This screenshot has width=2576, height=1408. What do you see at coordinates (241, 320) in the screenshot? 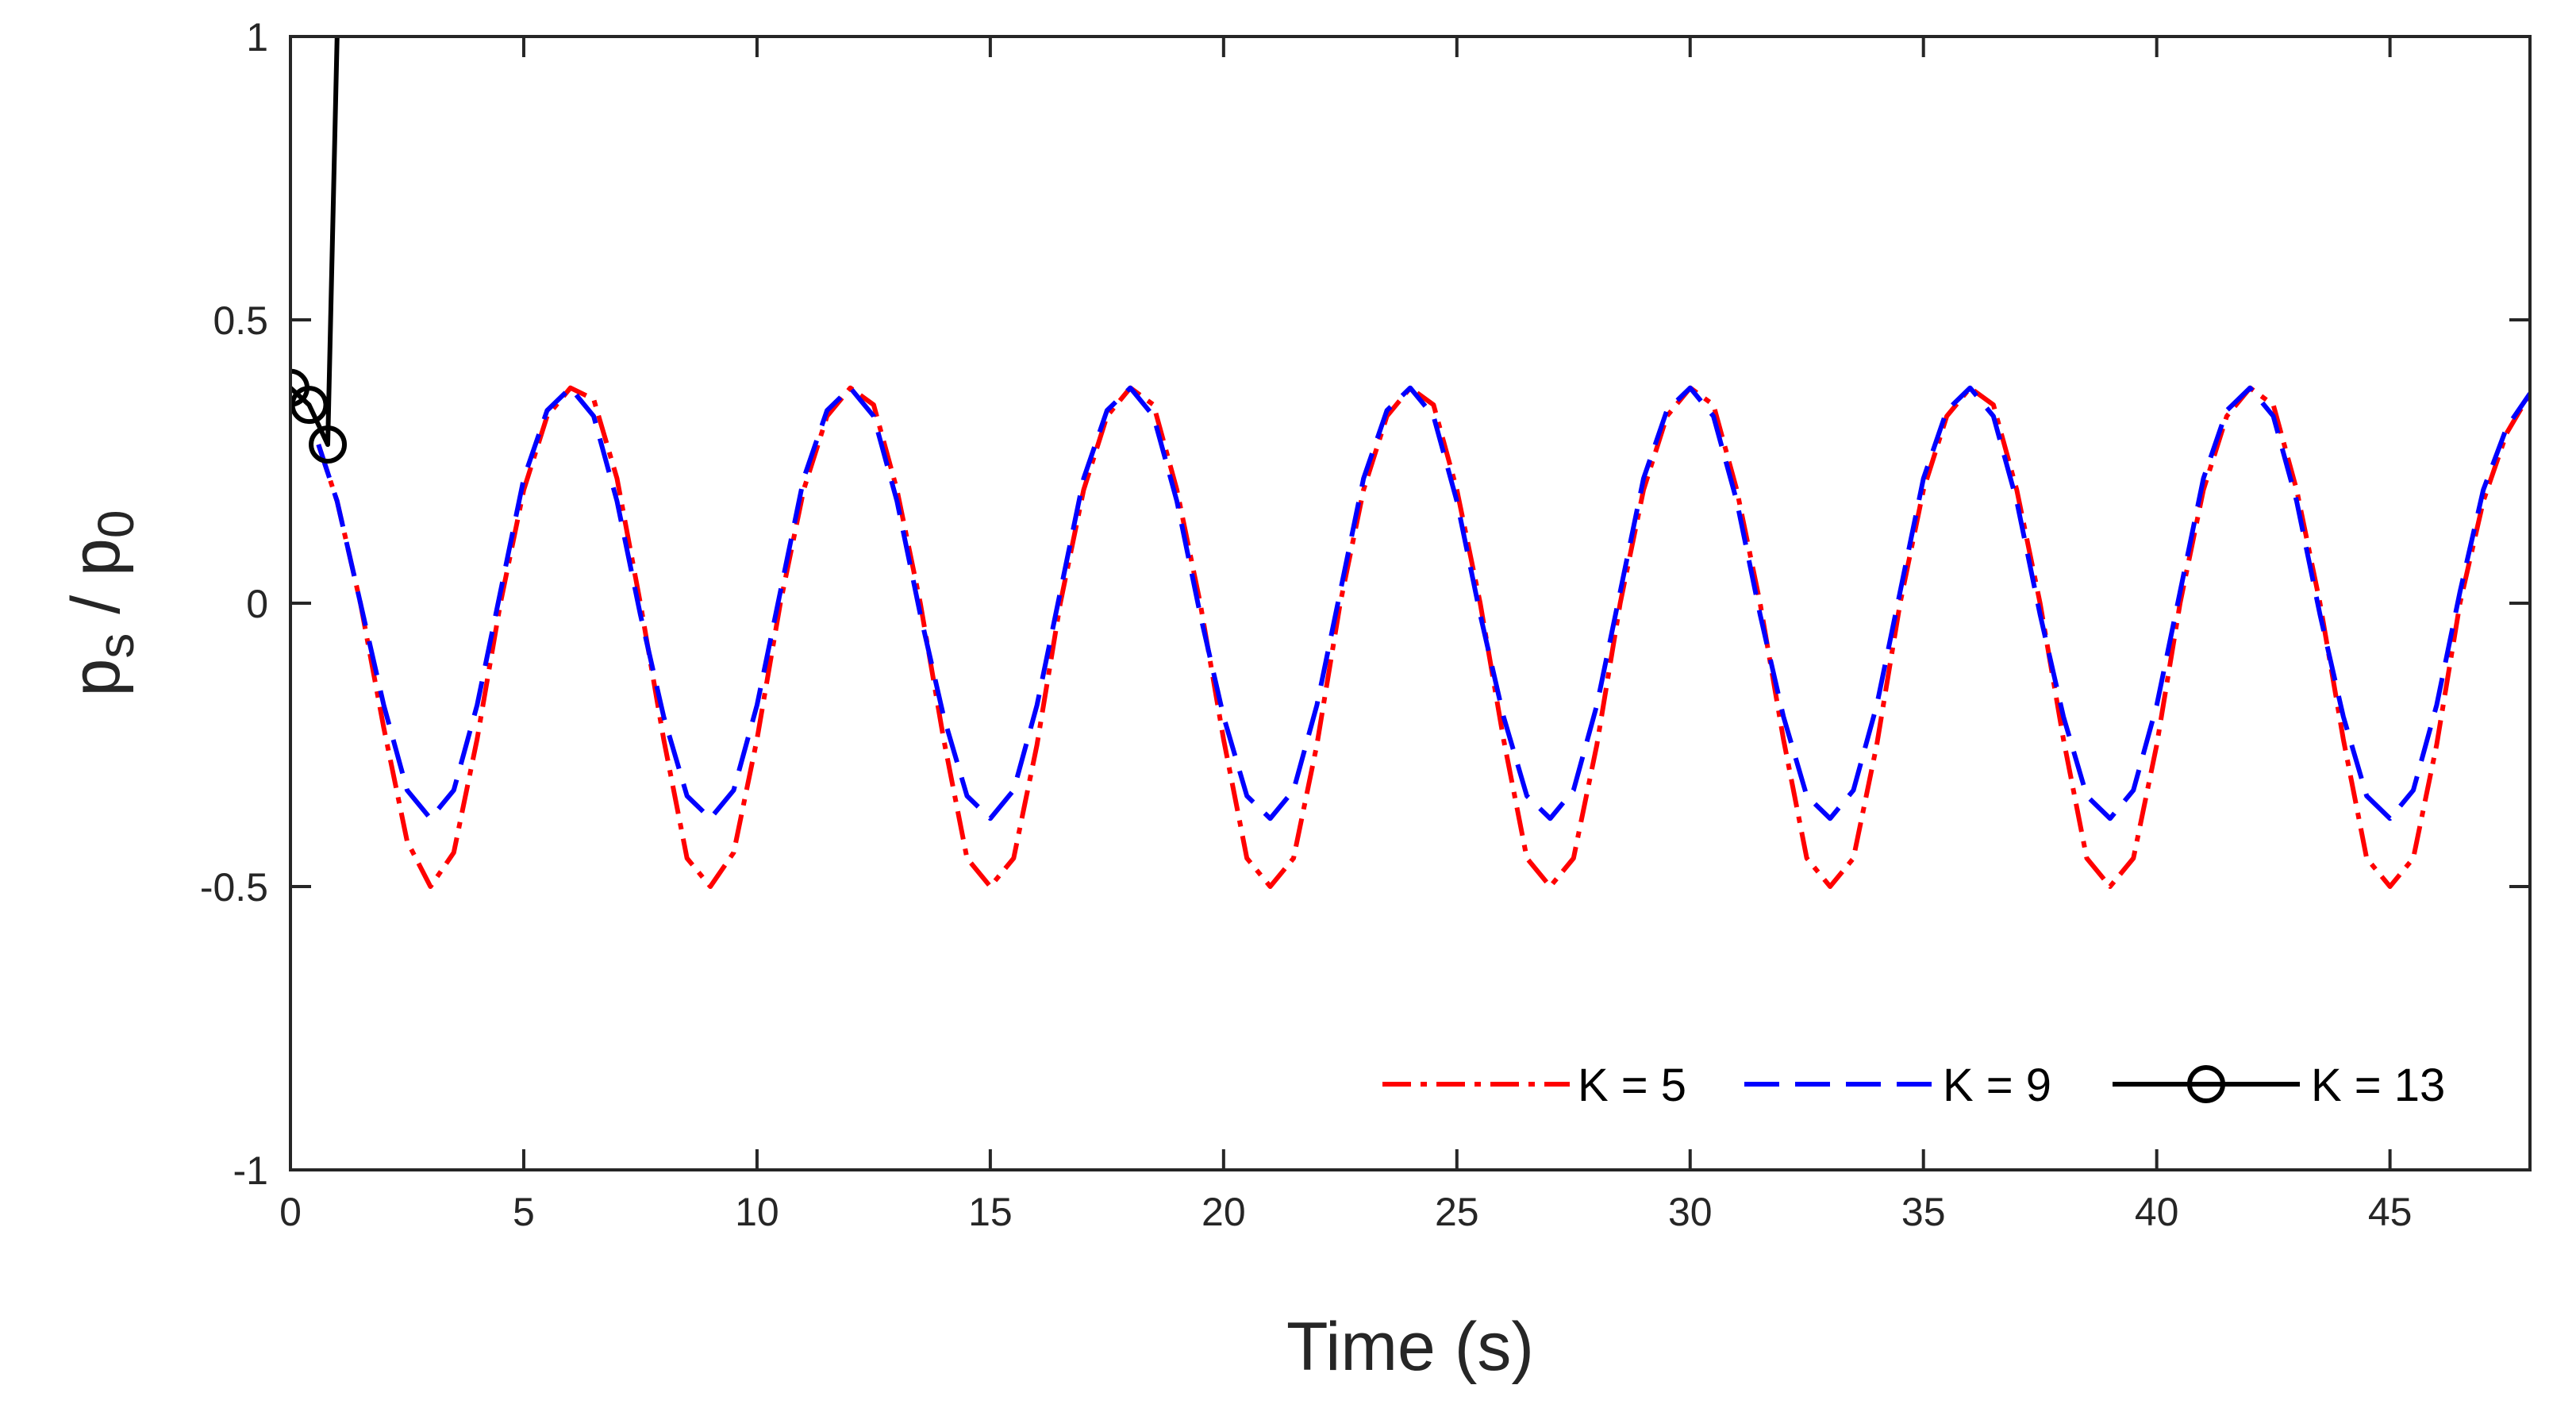
I see `y-tick-label: 0.5` at bounding box center [241, 320].